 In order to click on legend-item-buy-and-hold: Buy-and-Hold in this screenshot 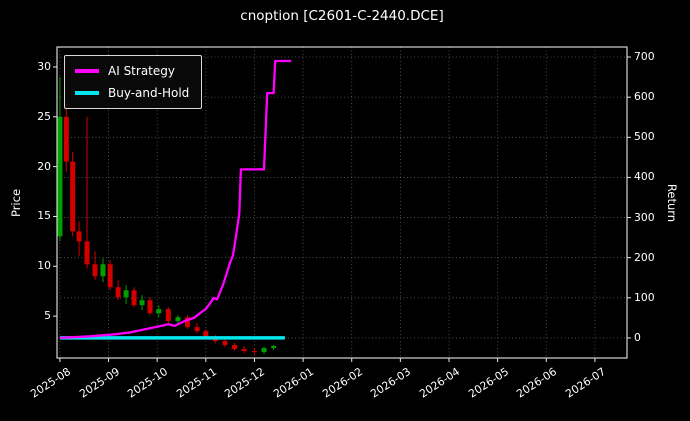, I will do `click(132, 93)`.